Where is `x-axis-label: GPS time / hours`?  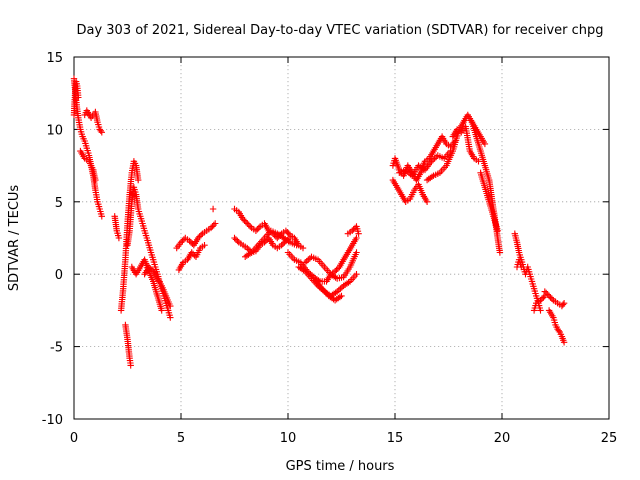
x-axis-label: GPS time / hours is located at coordinates (340, 466).